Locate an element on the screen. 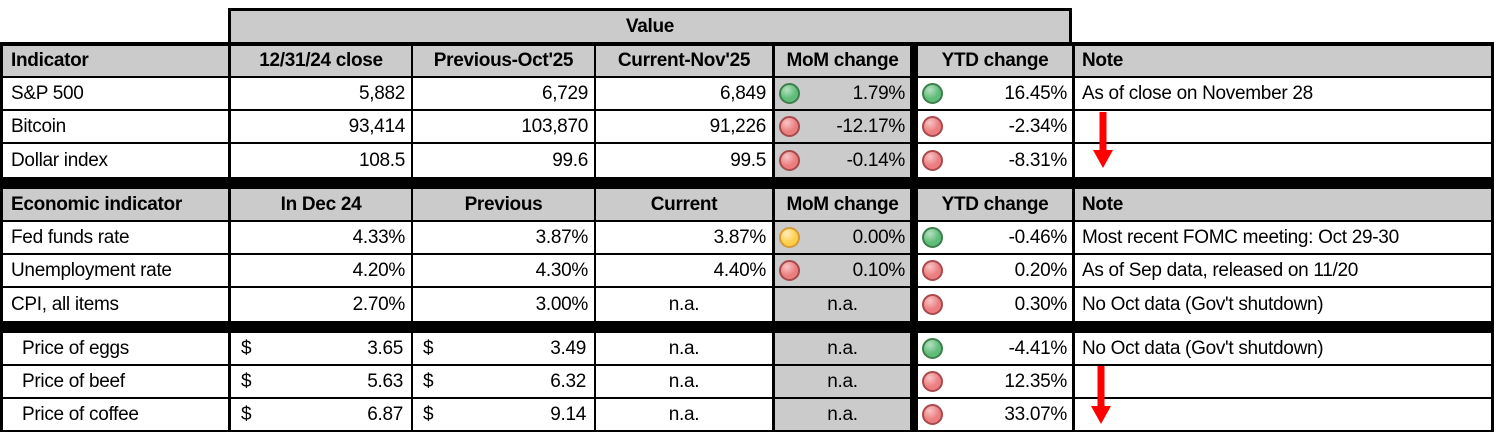 The height and width of the screenshot is (432, 1494). previous-value: 4.30% is located at coordinates (504, 270).